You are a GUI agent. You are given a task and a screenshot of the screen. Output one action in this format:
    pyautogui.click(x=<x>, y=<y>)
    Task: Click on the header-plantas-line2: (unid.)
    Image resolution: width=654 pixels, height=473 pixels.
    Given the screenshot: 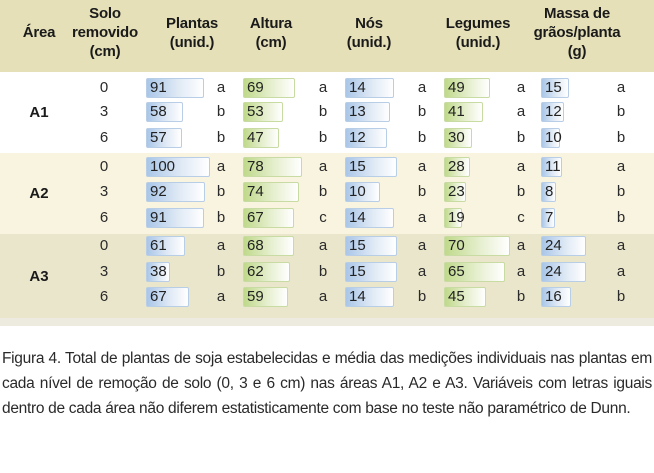 What is the action you would take?
    pyautogui.click(x=192, y=42)
    